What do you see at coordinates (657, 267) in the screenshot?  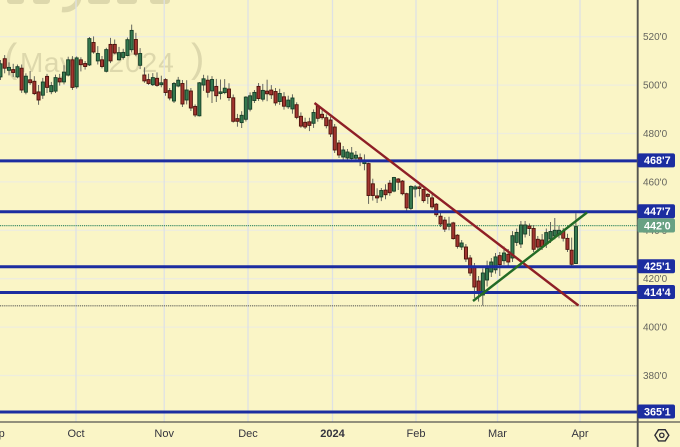 I see `svg-text: 425'1` at bounding box center [657, 267].